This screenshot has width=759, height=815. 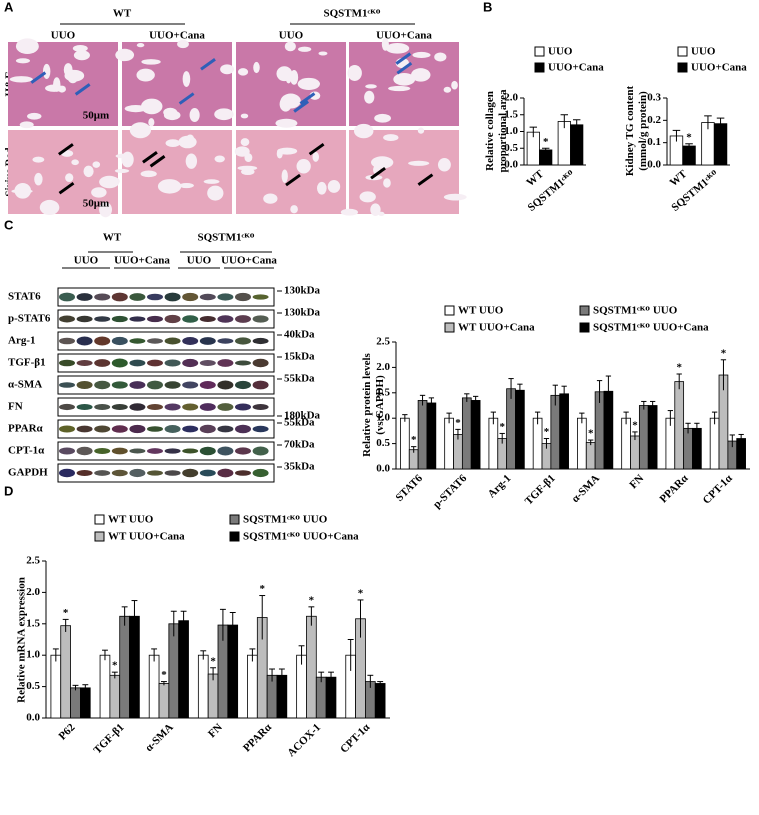 What do you see at coordinates (355, 738) in the screenshot?
I see `x-tick-label: CPT-1α` at bounding box center [355, 738].